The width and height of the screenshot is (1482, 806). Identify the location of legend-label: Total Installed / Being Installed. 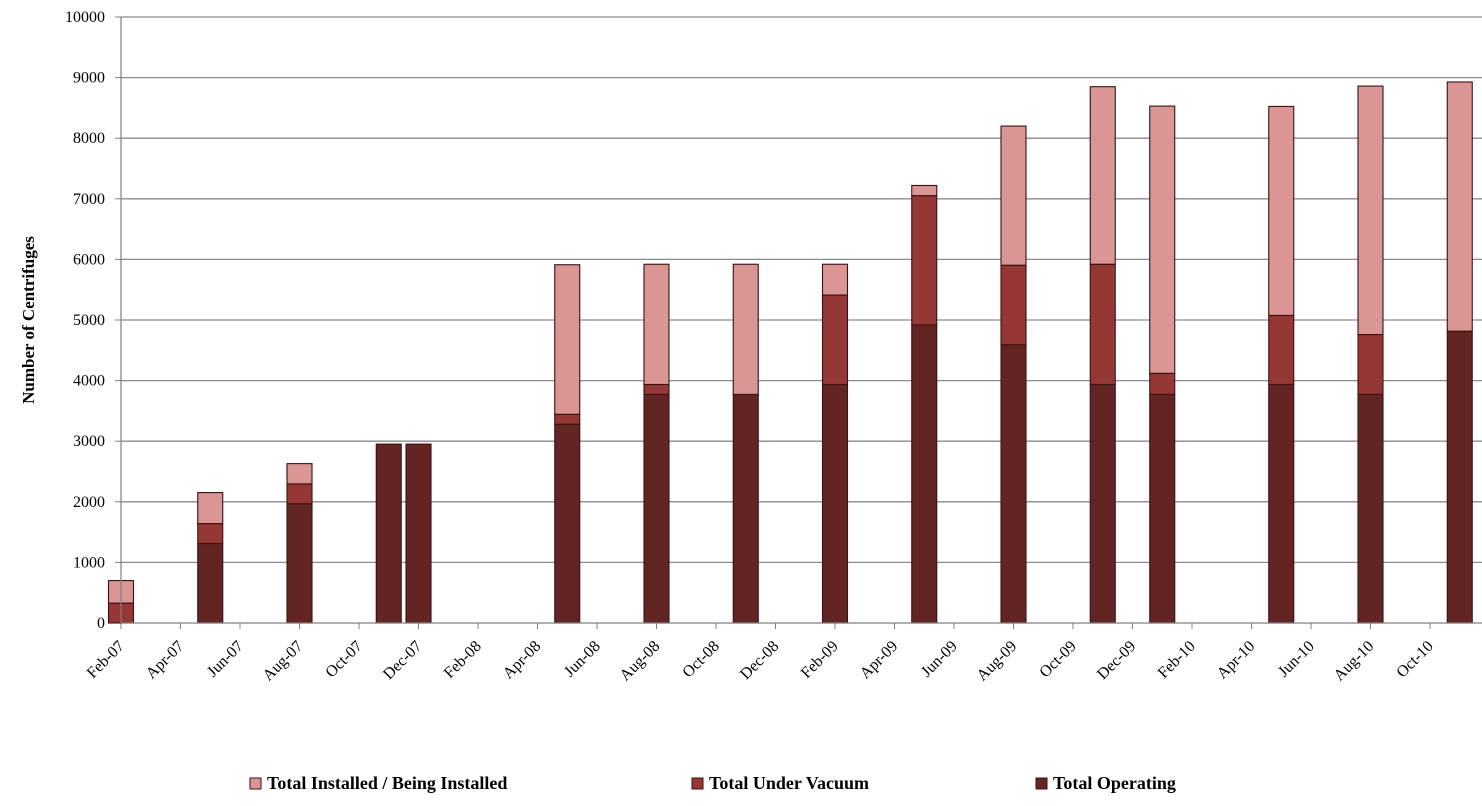
(387, 783).